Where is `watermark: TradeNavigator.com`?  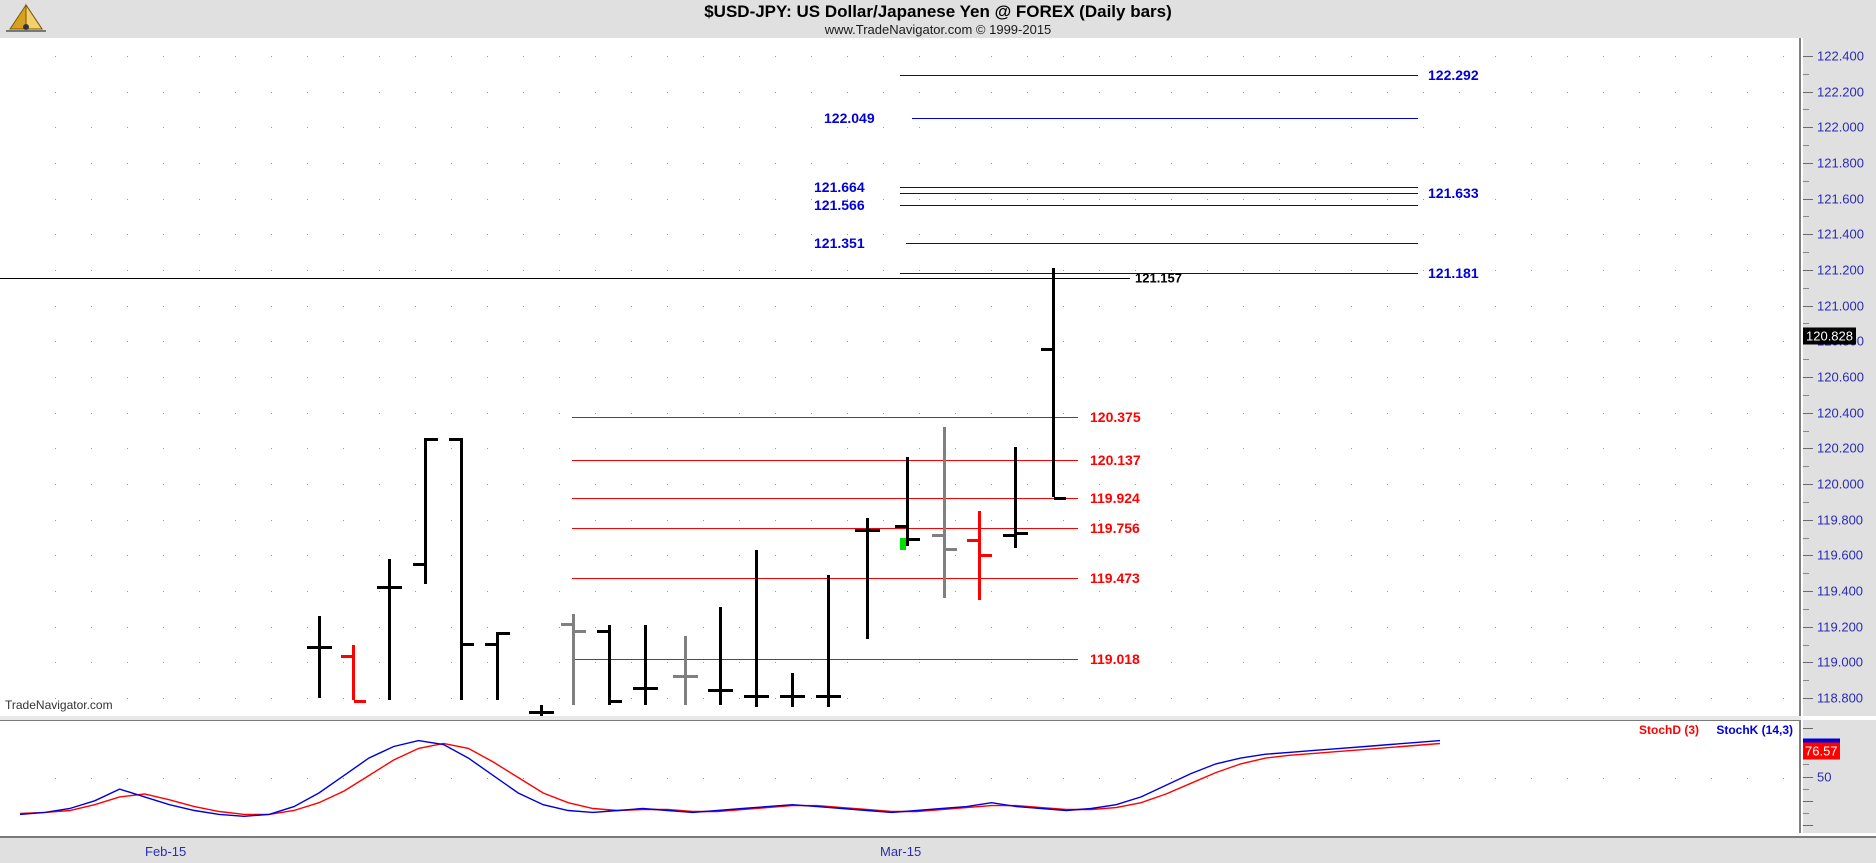
watermark: TradeNavigator.com is located at coordinates (59, 705).